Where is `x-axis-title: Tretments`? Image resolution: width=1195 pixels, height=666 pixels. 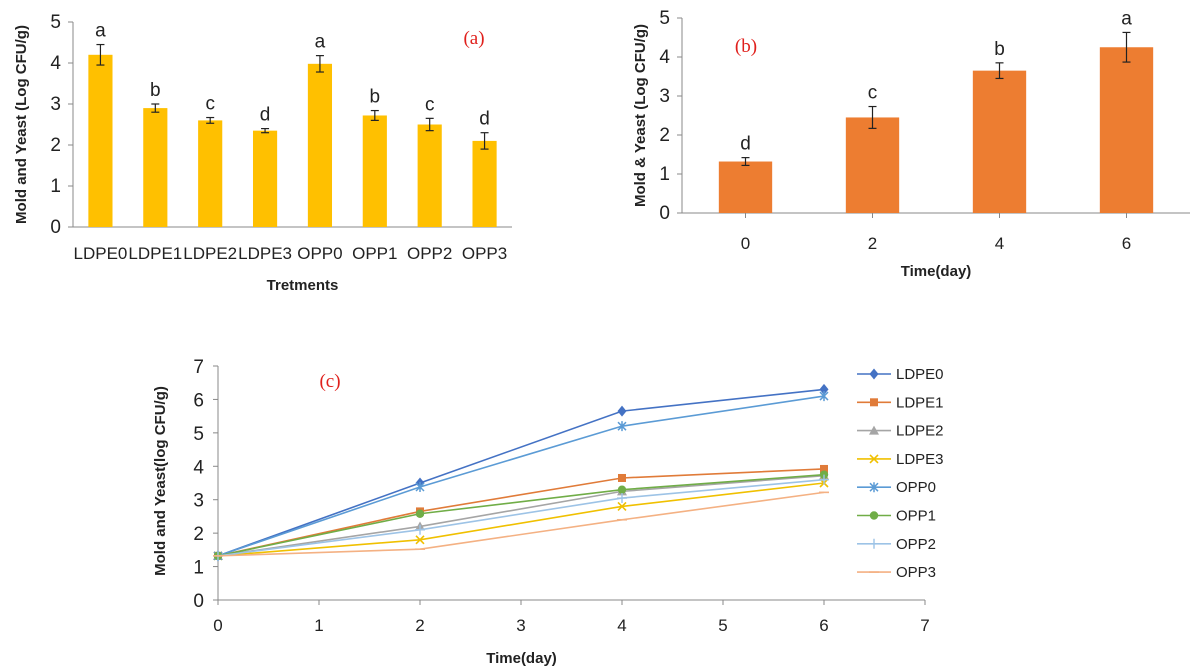
x-axis-title: Tretments is located at coordinates (303, 285).